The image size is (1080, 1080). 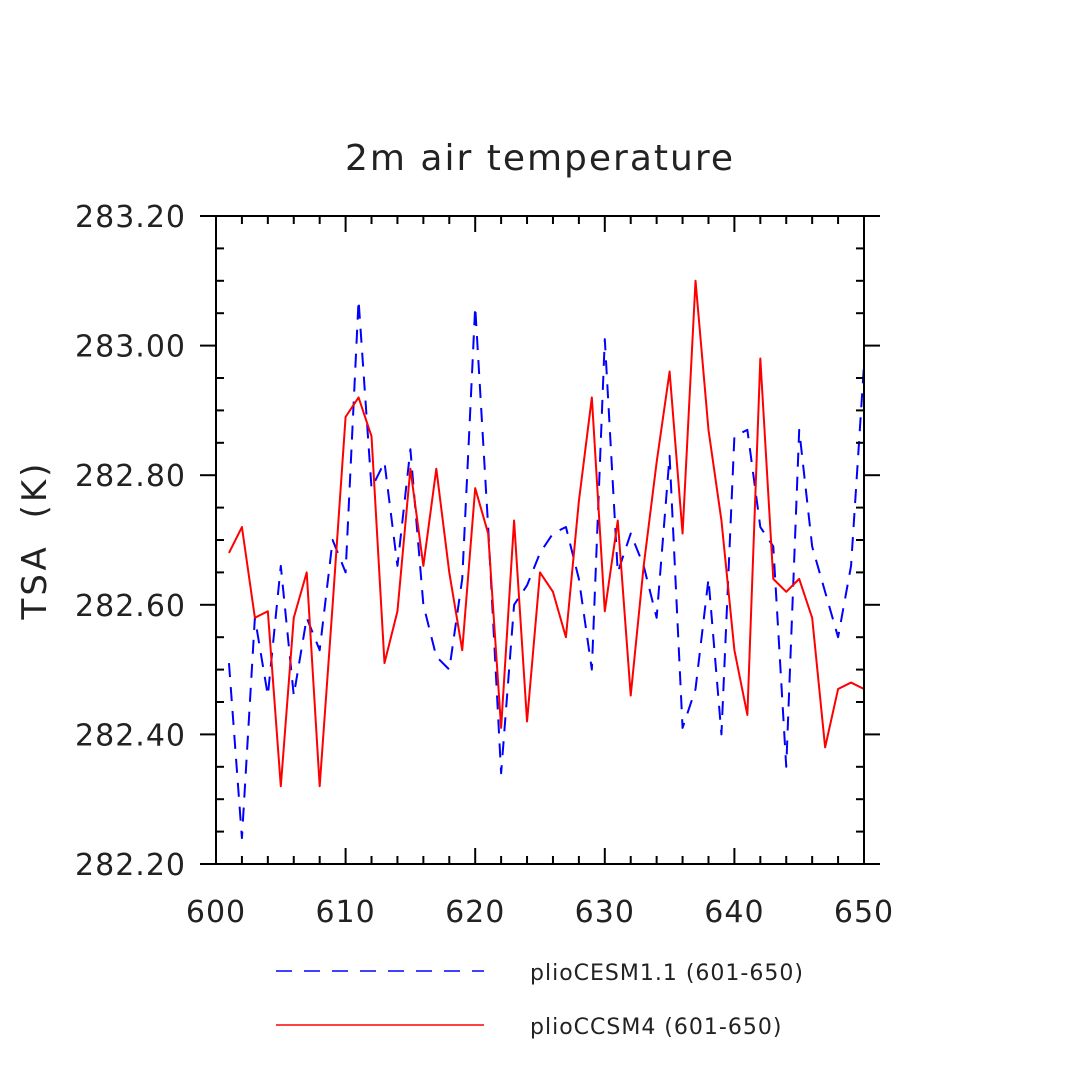 I want to click on y-tick-label: 283.00, so click(x=130, y=347).